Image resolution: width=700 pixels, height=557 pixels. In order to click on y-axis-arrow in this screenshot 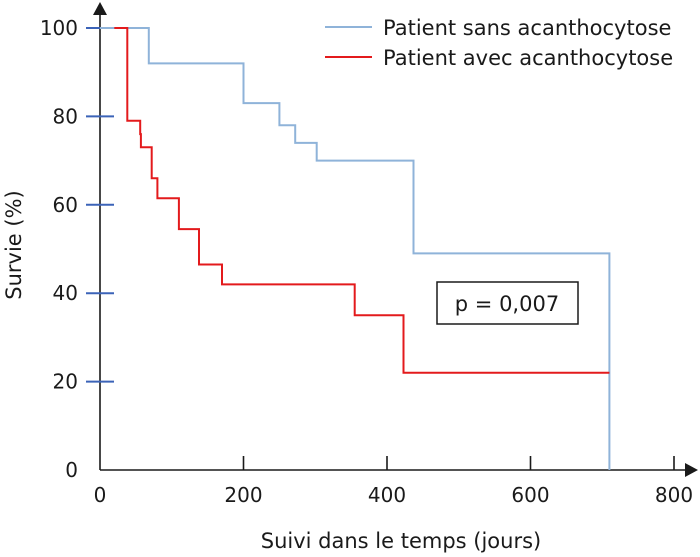, I will do `click(100, 8)`.